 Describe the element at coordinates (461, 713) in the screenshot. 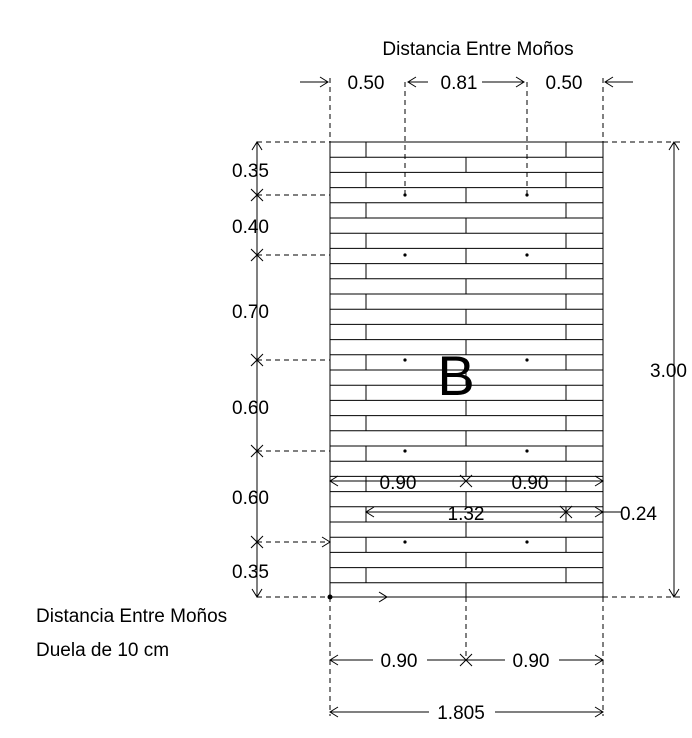

I see `dim-bottom-total: 1.805` at that location.